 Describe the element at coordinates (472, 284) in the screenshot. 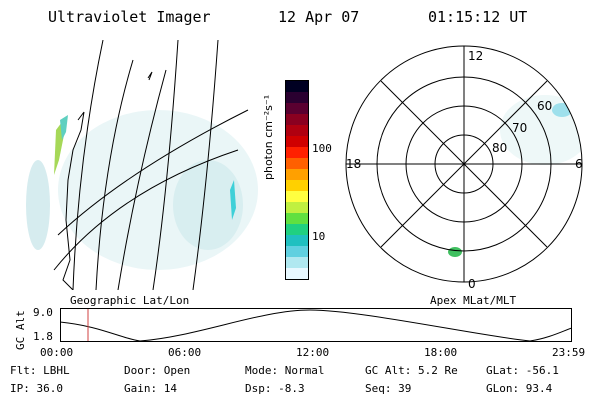

I see `mlt-label-0: 0` at that location.